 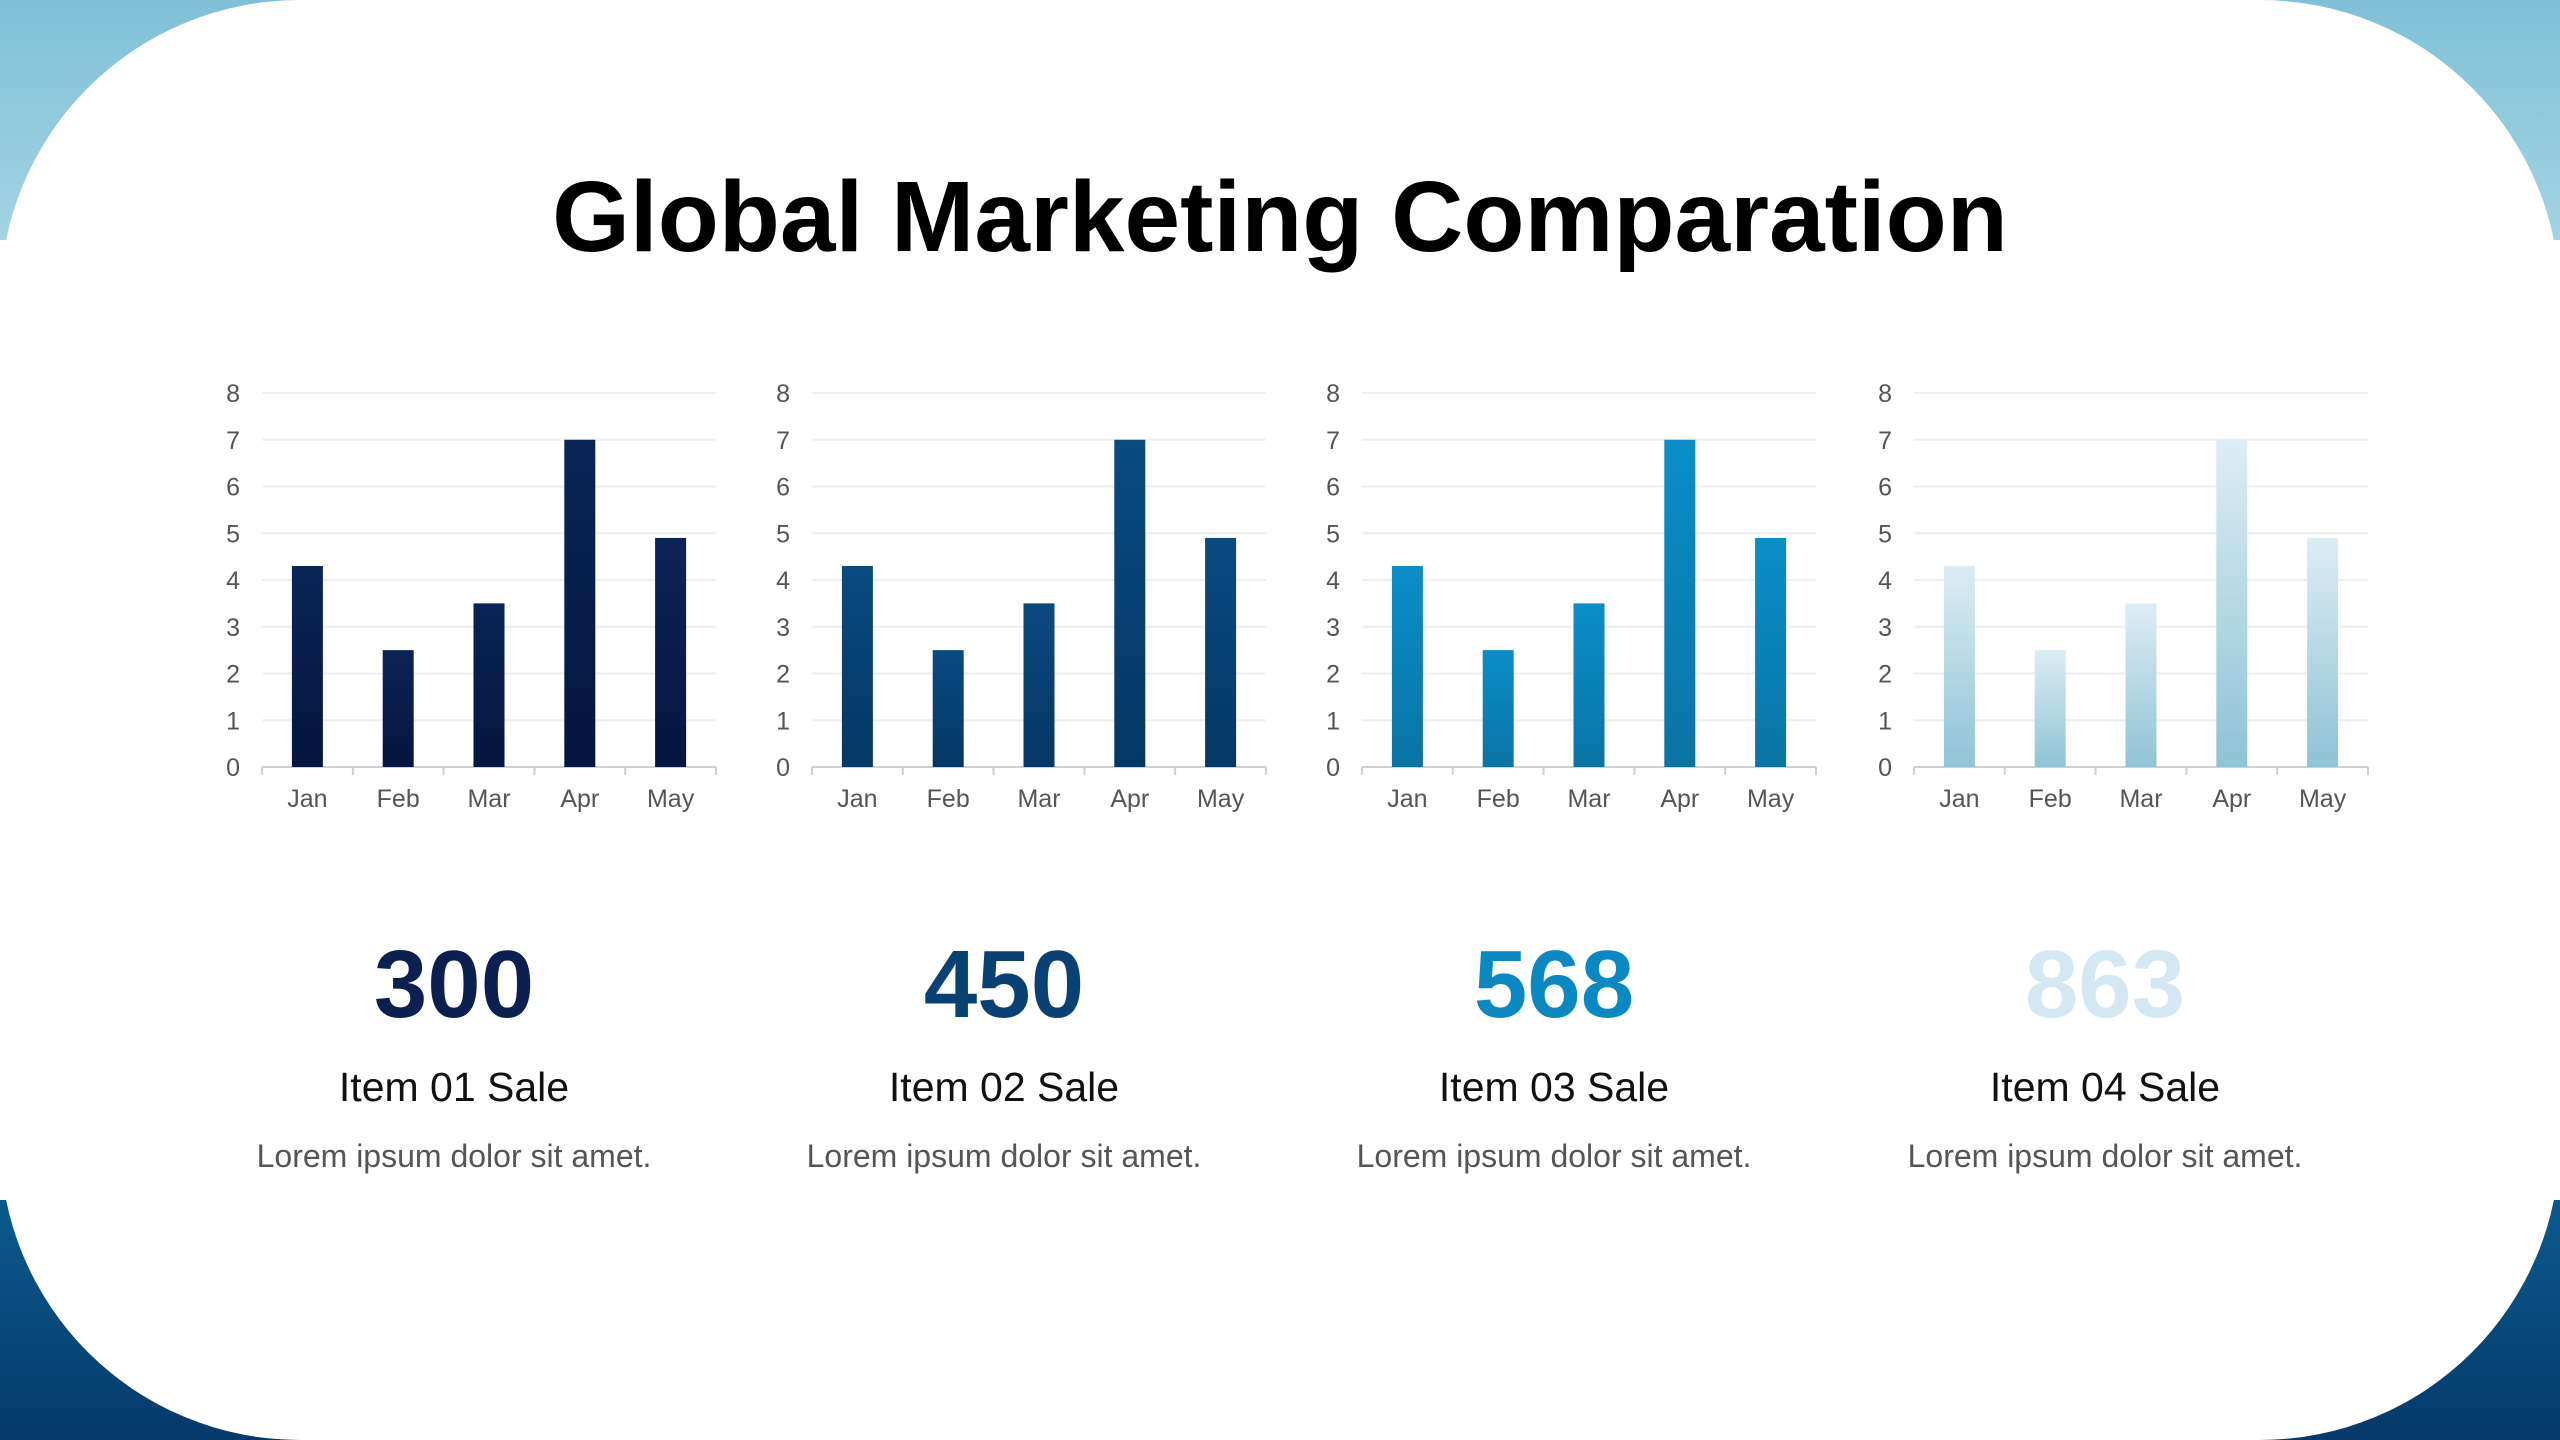 I want to click on bar-chart-3: 0 1 2 3 4 5 6 7 8 Jan Feb Mar Apr May, so click(x=1571, y=596).